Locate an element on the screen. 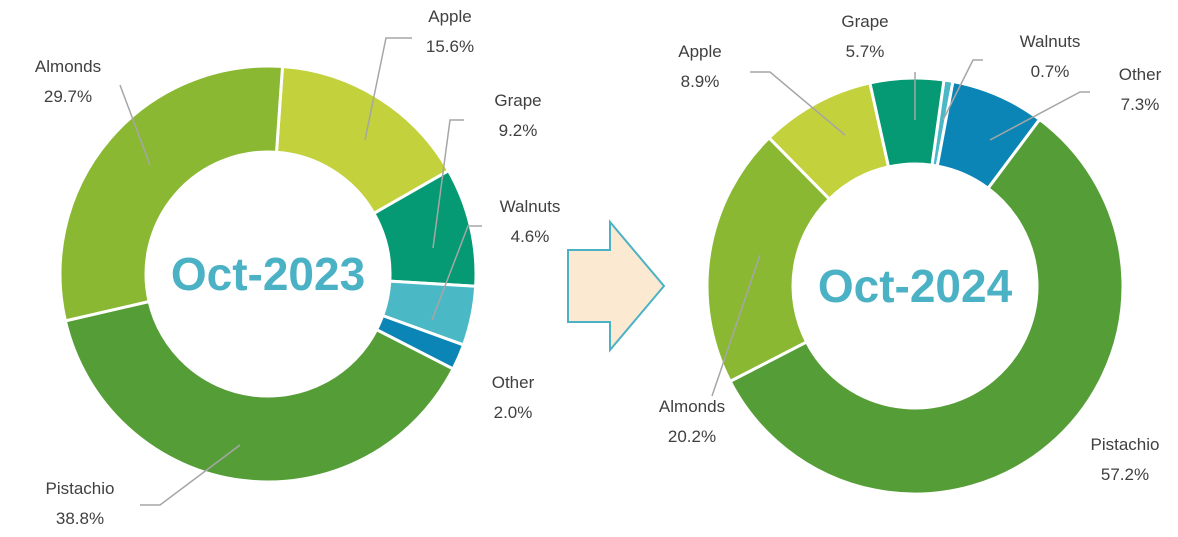 The height and width of the screenshot is (537, 1178). center-label: Oct-2023 is located at coordinates (268, 274).